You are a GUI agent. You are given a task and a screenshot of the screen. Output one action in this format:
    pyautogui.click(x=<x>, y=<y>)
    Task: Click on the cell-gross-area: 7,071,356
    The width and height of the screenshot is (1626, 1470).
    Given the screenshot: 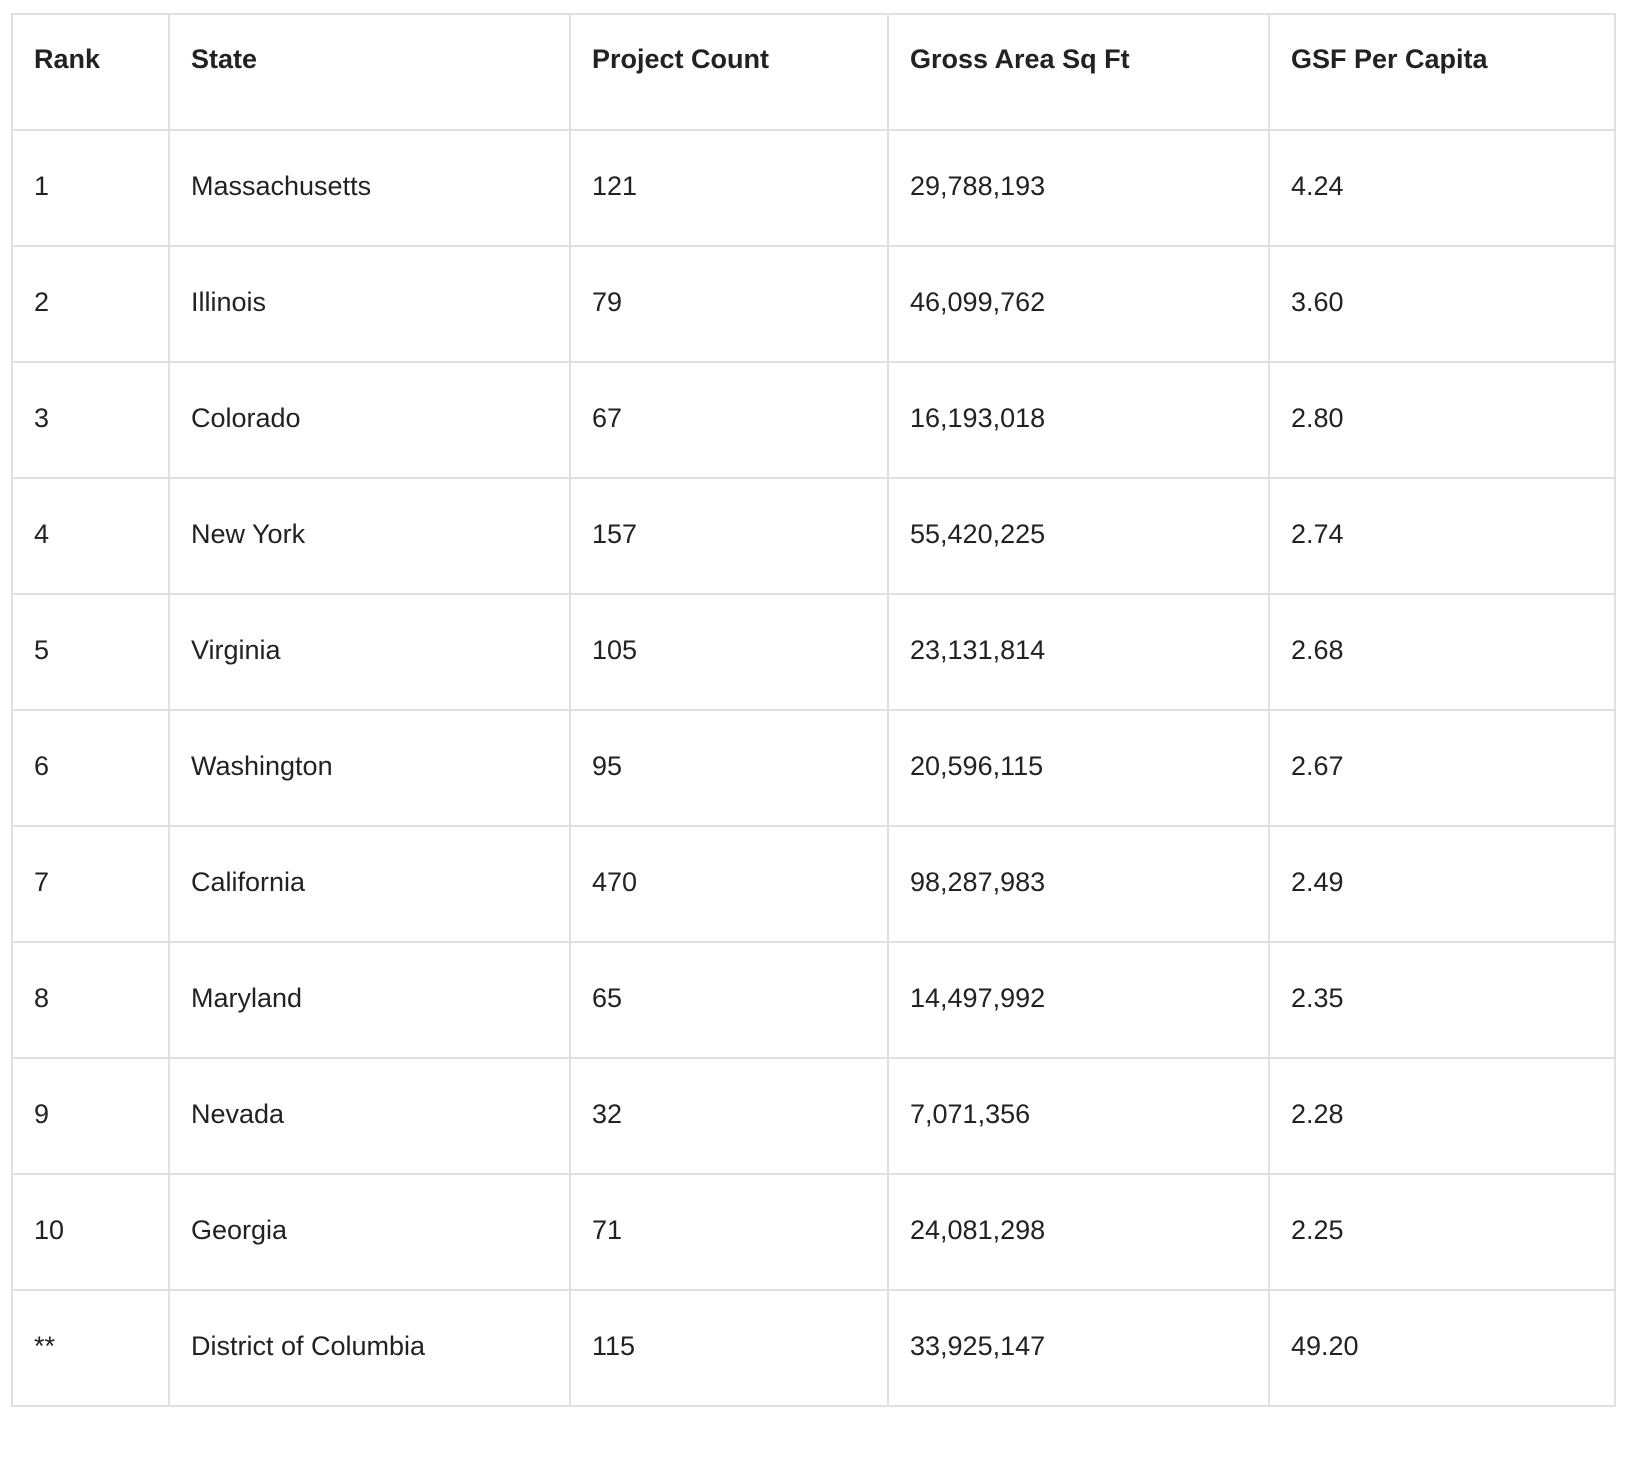 What is the action you would take?
    pyautogui.click(x=1078, y=1116)
    